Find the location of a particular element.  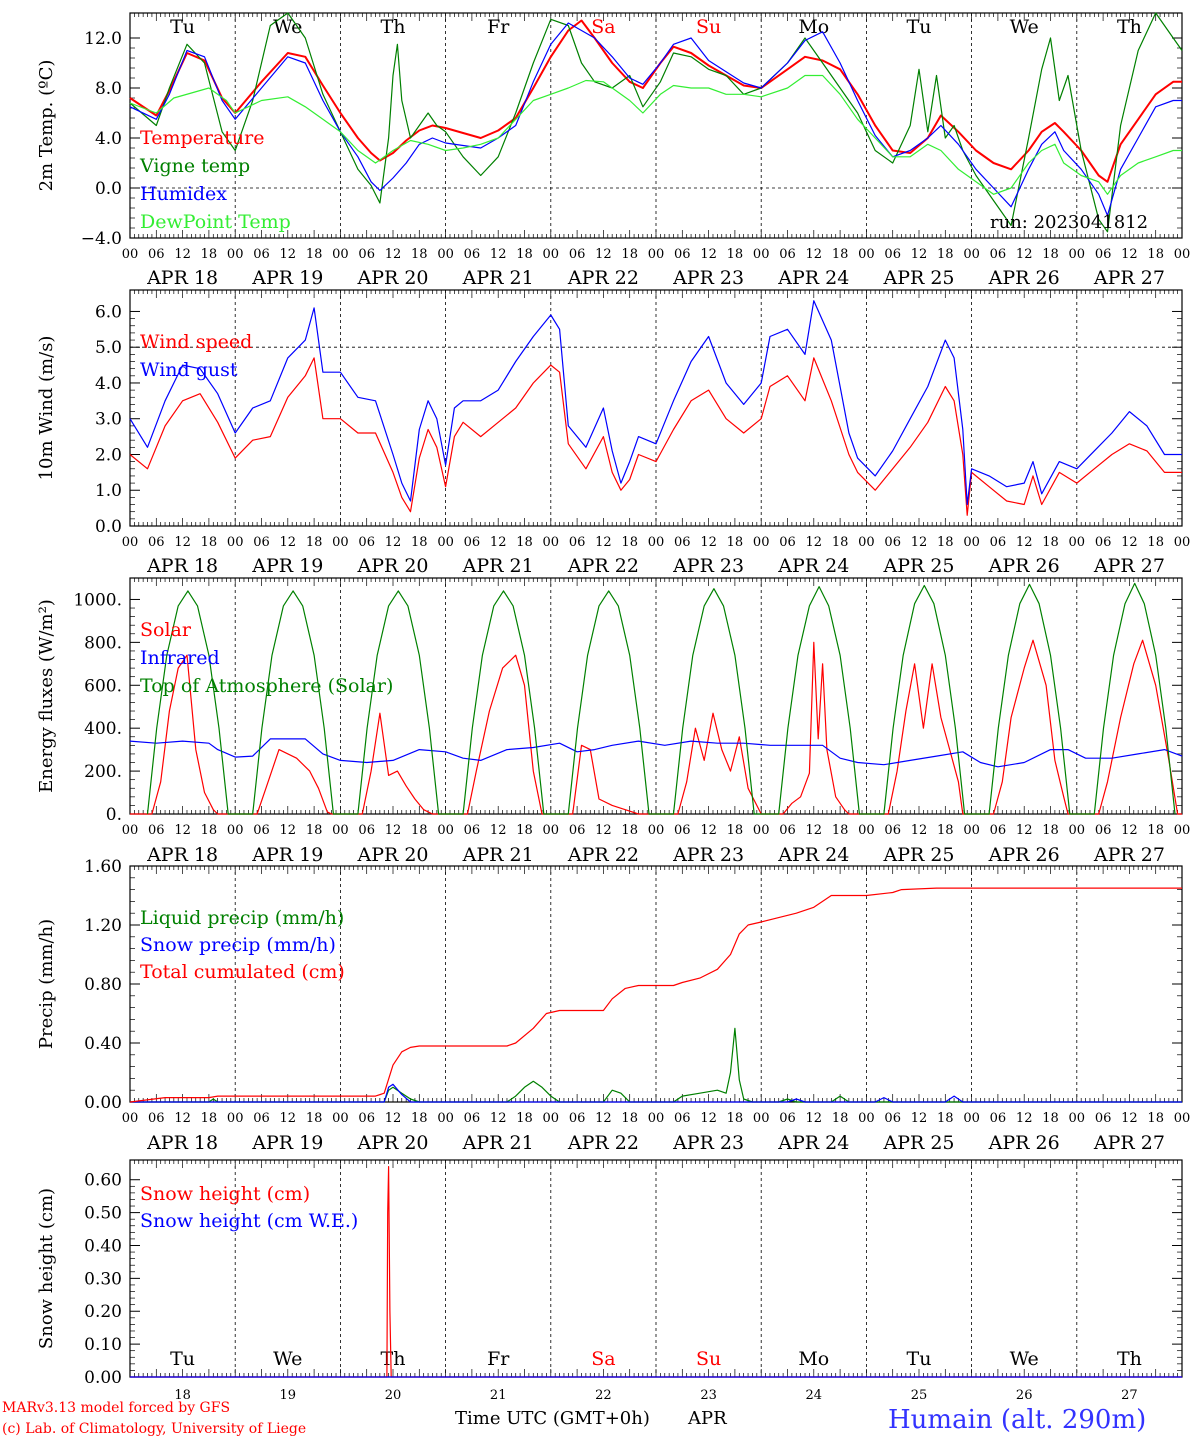

legend-entry: Wind speed is located at coordinates (196, 342).